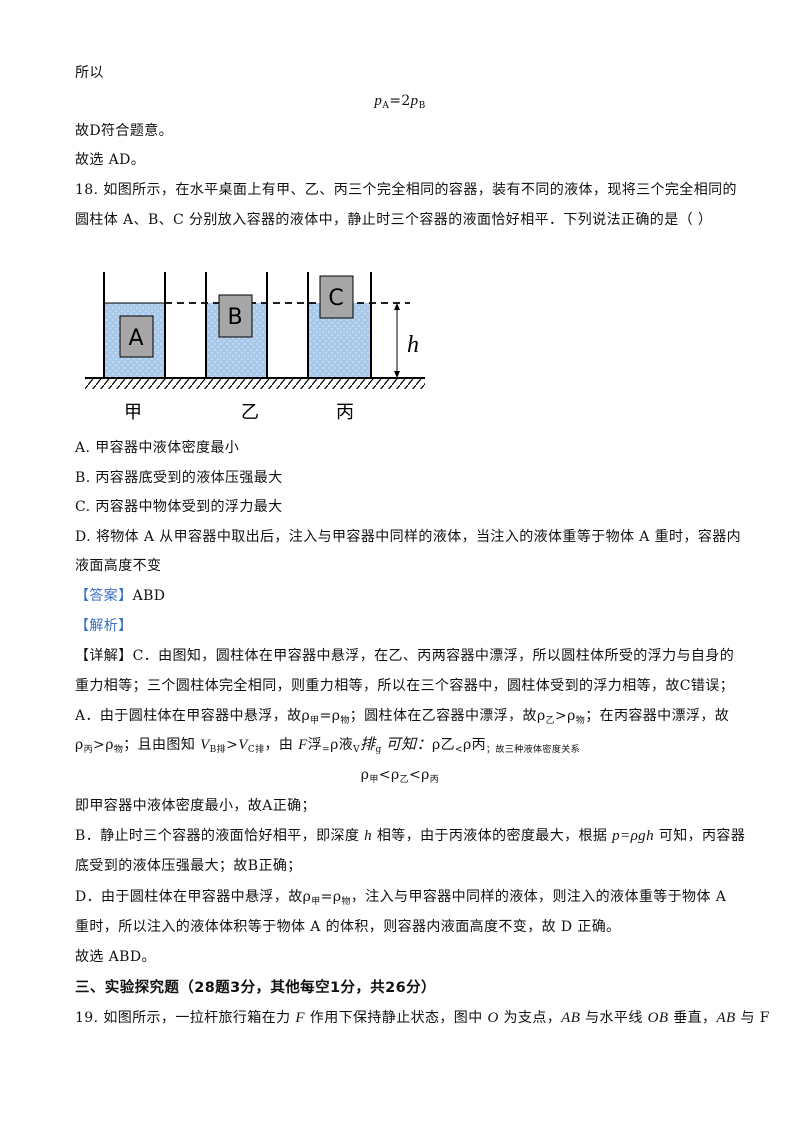  Describe the element at coordinates (104, 626) in the screenshot. I see `analysis-label: 【解析】` at that location.